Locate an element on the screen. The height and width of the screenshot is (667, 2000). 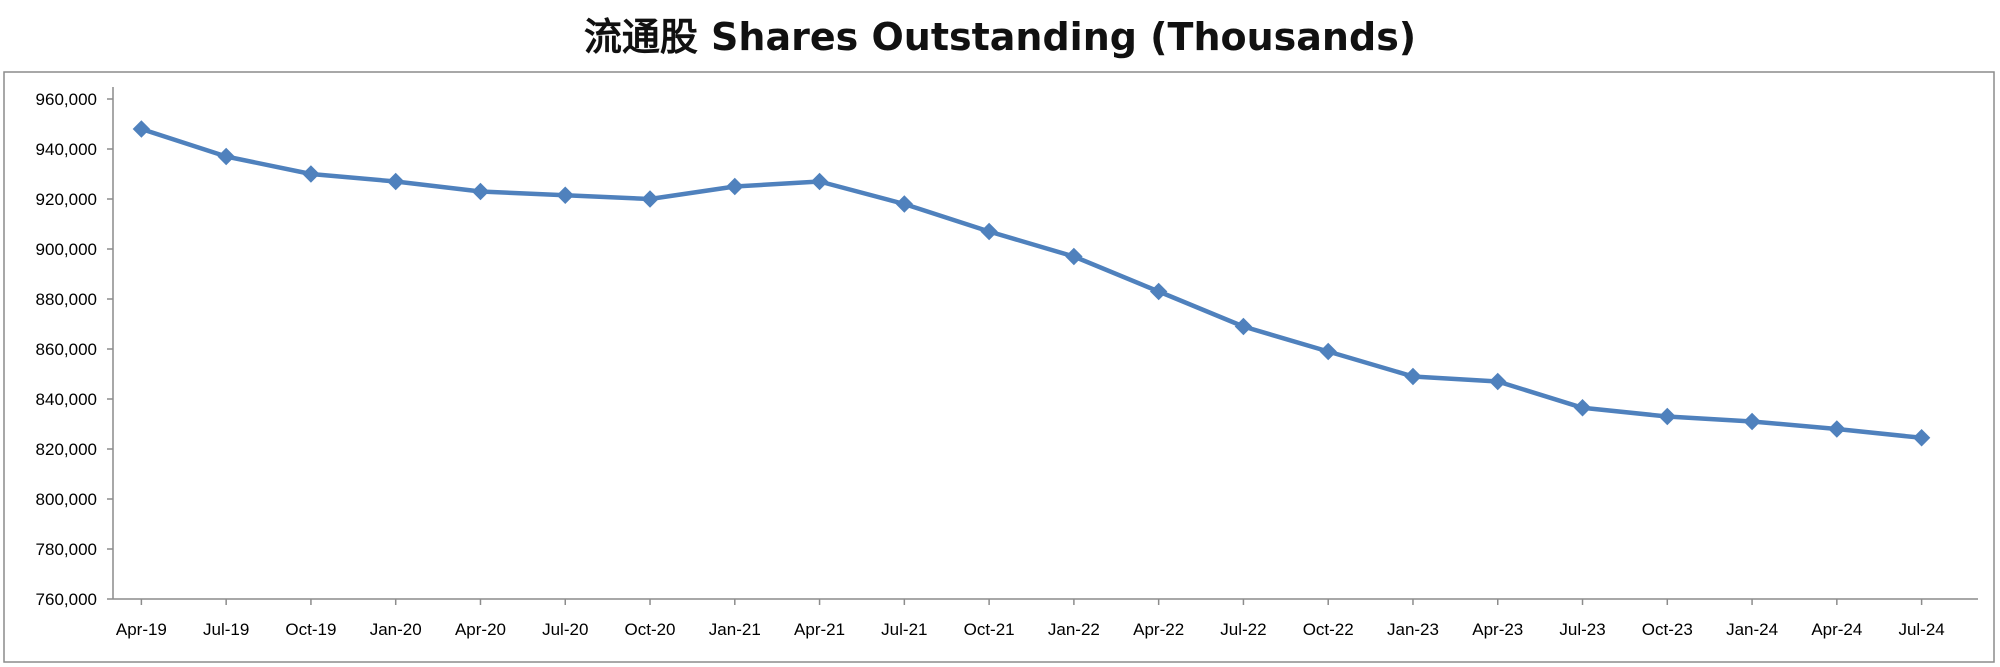
x-tick-label: Jul-22 is located at coordinates (1243, 629).